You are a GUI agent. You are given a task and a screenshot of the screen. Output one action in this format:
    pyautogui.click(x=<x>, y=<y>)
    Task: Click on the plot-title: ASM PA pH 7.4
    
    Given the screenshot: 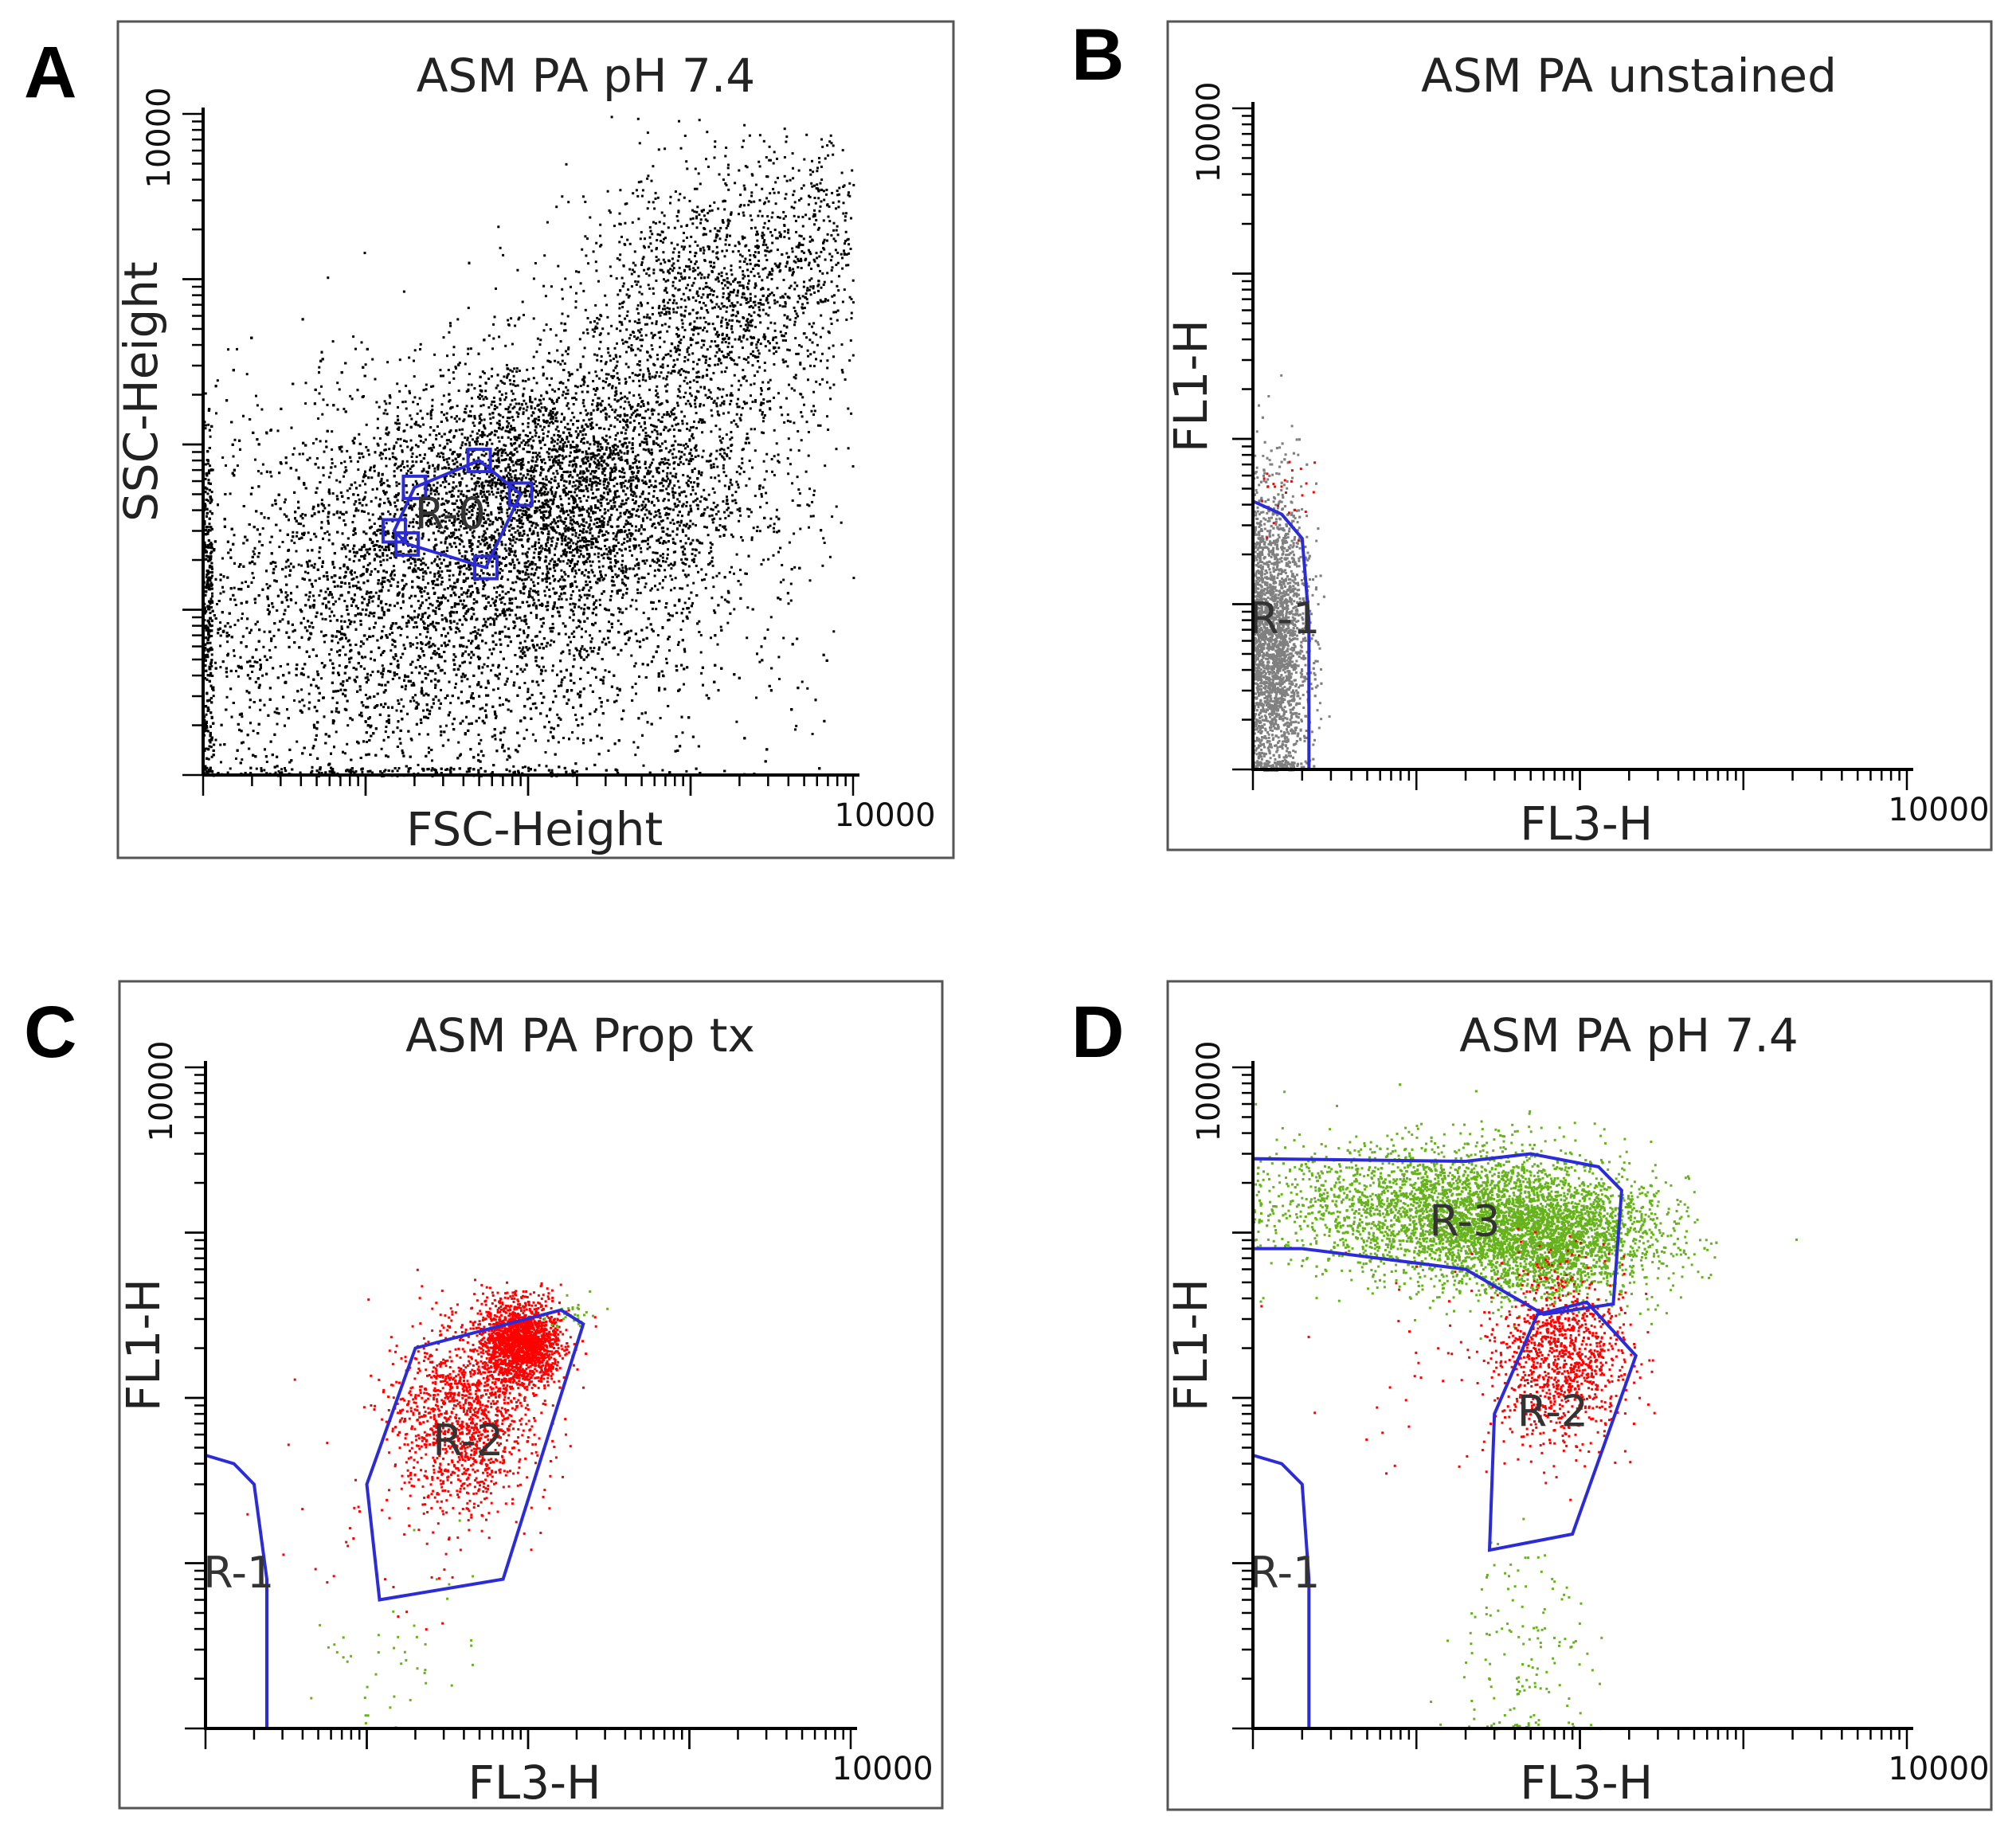 What is the action you would take?
    pyautogui.click(x=586, y=76)
    